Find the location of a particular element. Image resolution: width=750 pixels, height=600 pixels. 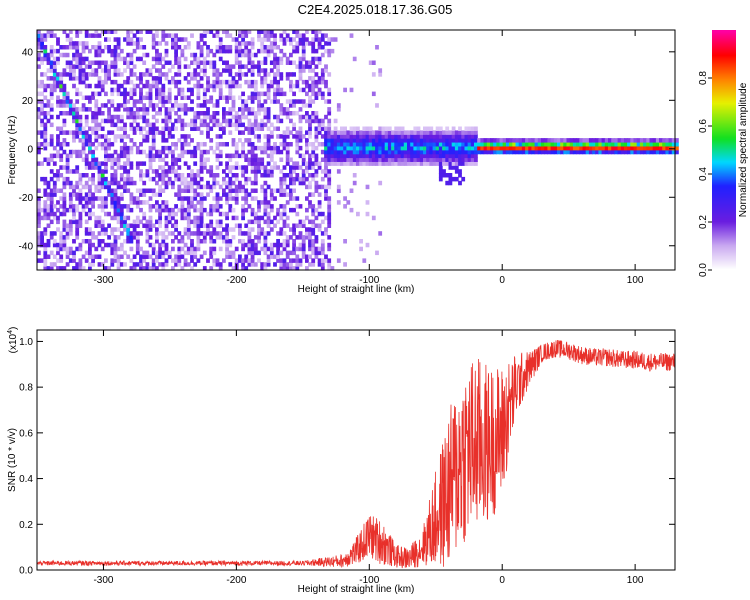

colorbar-band is located at coordinates (724, 41).